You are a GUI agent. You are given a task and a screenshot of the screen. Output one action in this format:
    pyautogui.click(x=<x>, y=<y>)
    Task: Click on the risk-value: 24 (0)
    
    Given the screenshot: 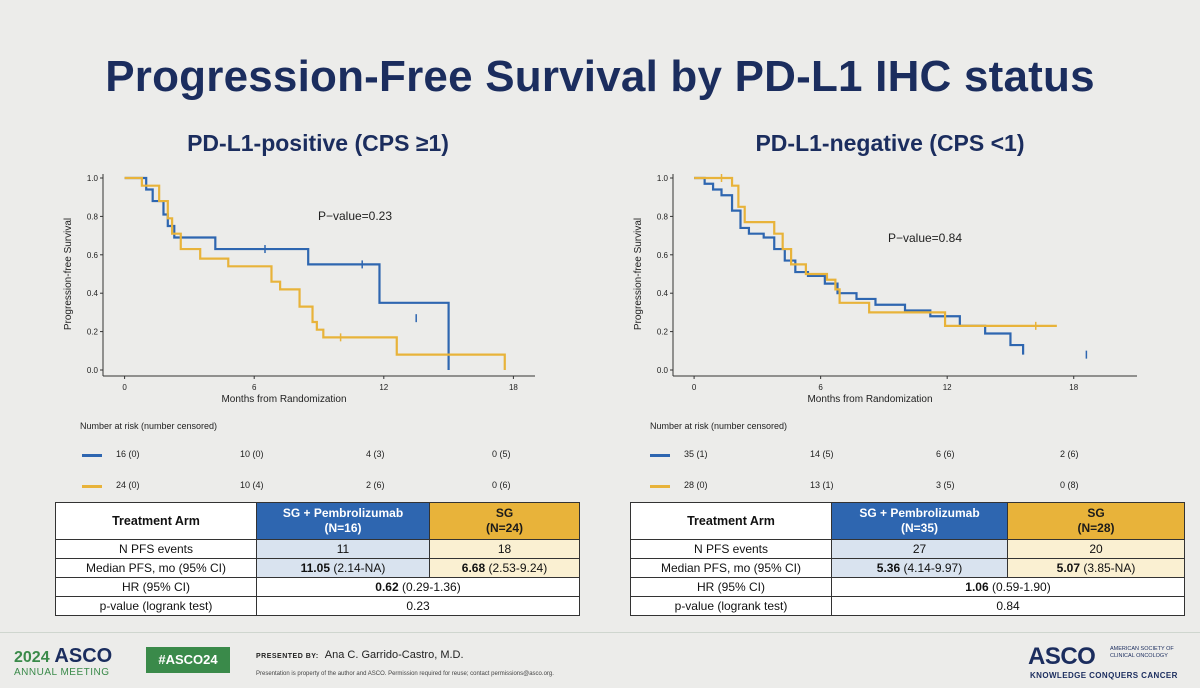 What is the action you would take?
    pyautogui.click(x=128, y=485)
    